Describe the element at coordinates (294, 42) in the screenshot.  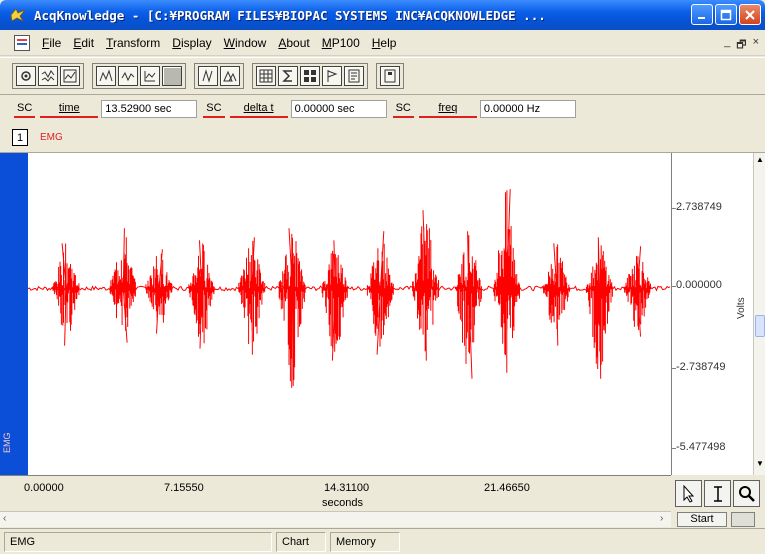
I see `menu-about: About` at that location.